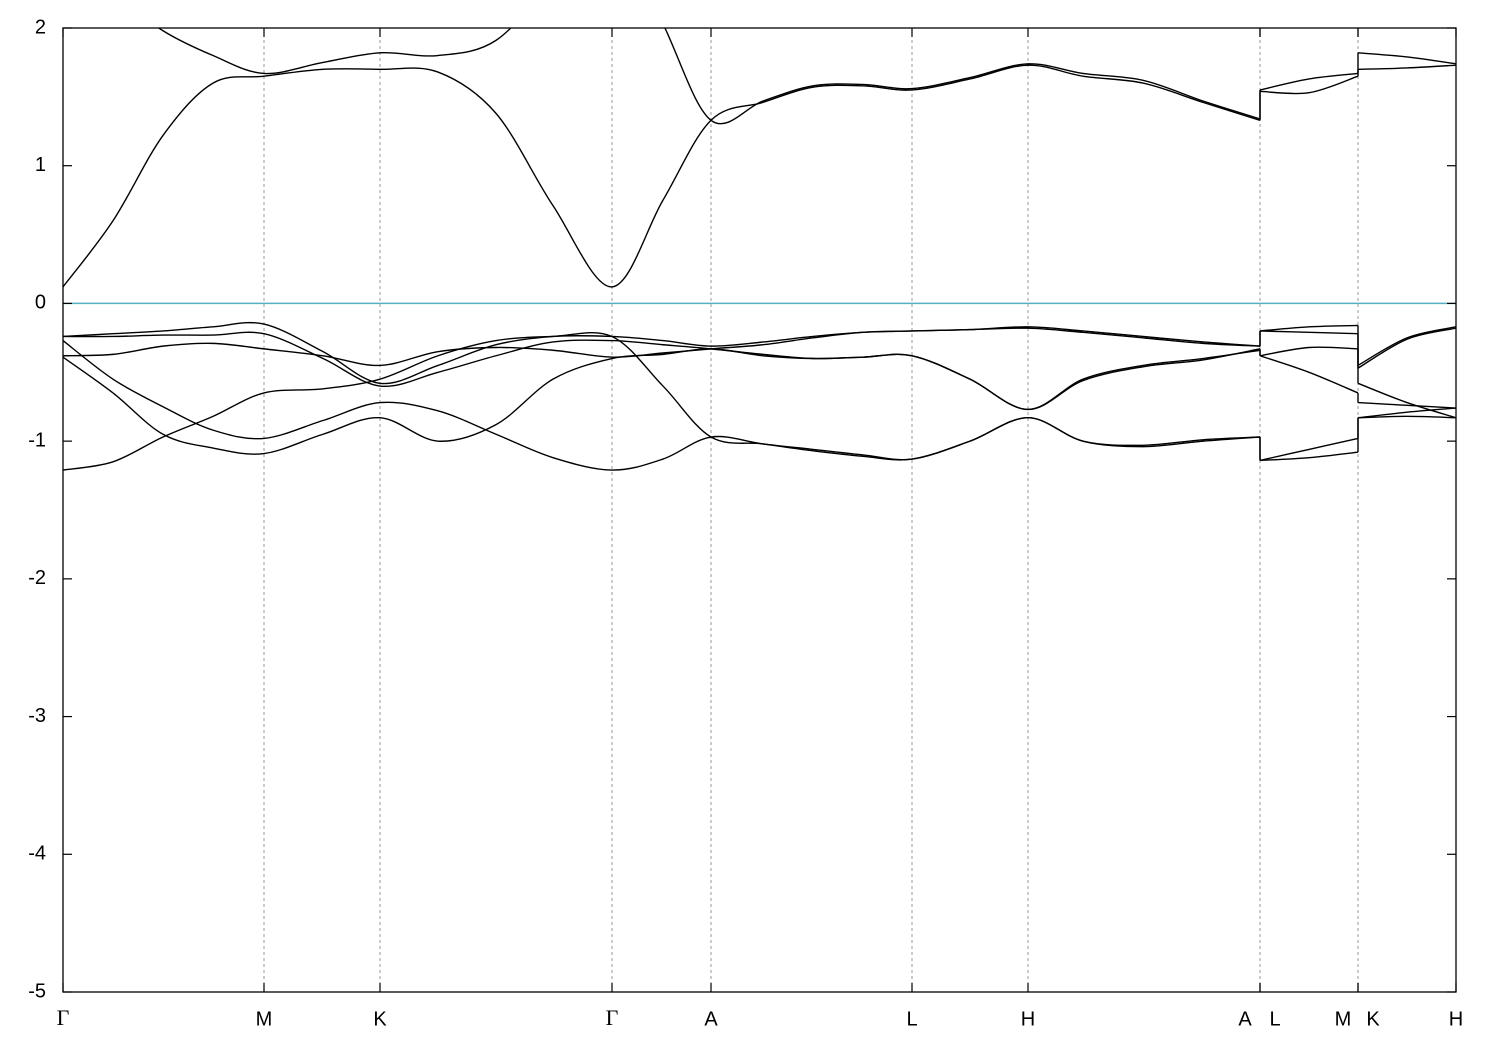 The image size is (1500, 1050). What do you see at coordinates (40, 165) in the screenshot?
I see `y-tick-label: 1` at bounding box center [40, 165].